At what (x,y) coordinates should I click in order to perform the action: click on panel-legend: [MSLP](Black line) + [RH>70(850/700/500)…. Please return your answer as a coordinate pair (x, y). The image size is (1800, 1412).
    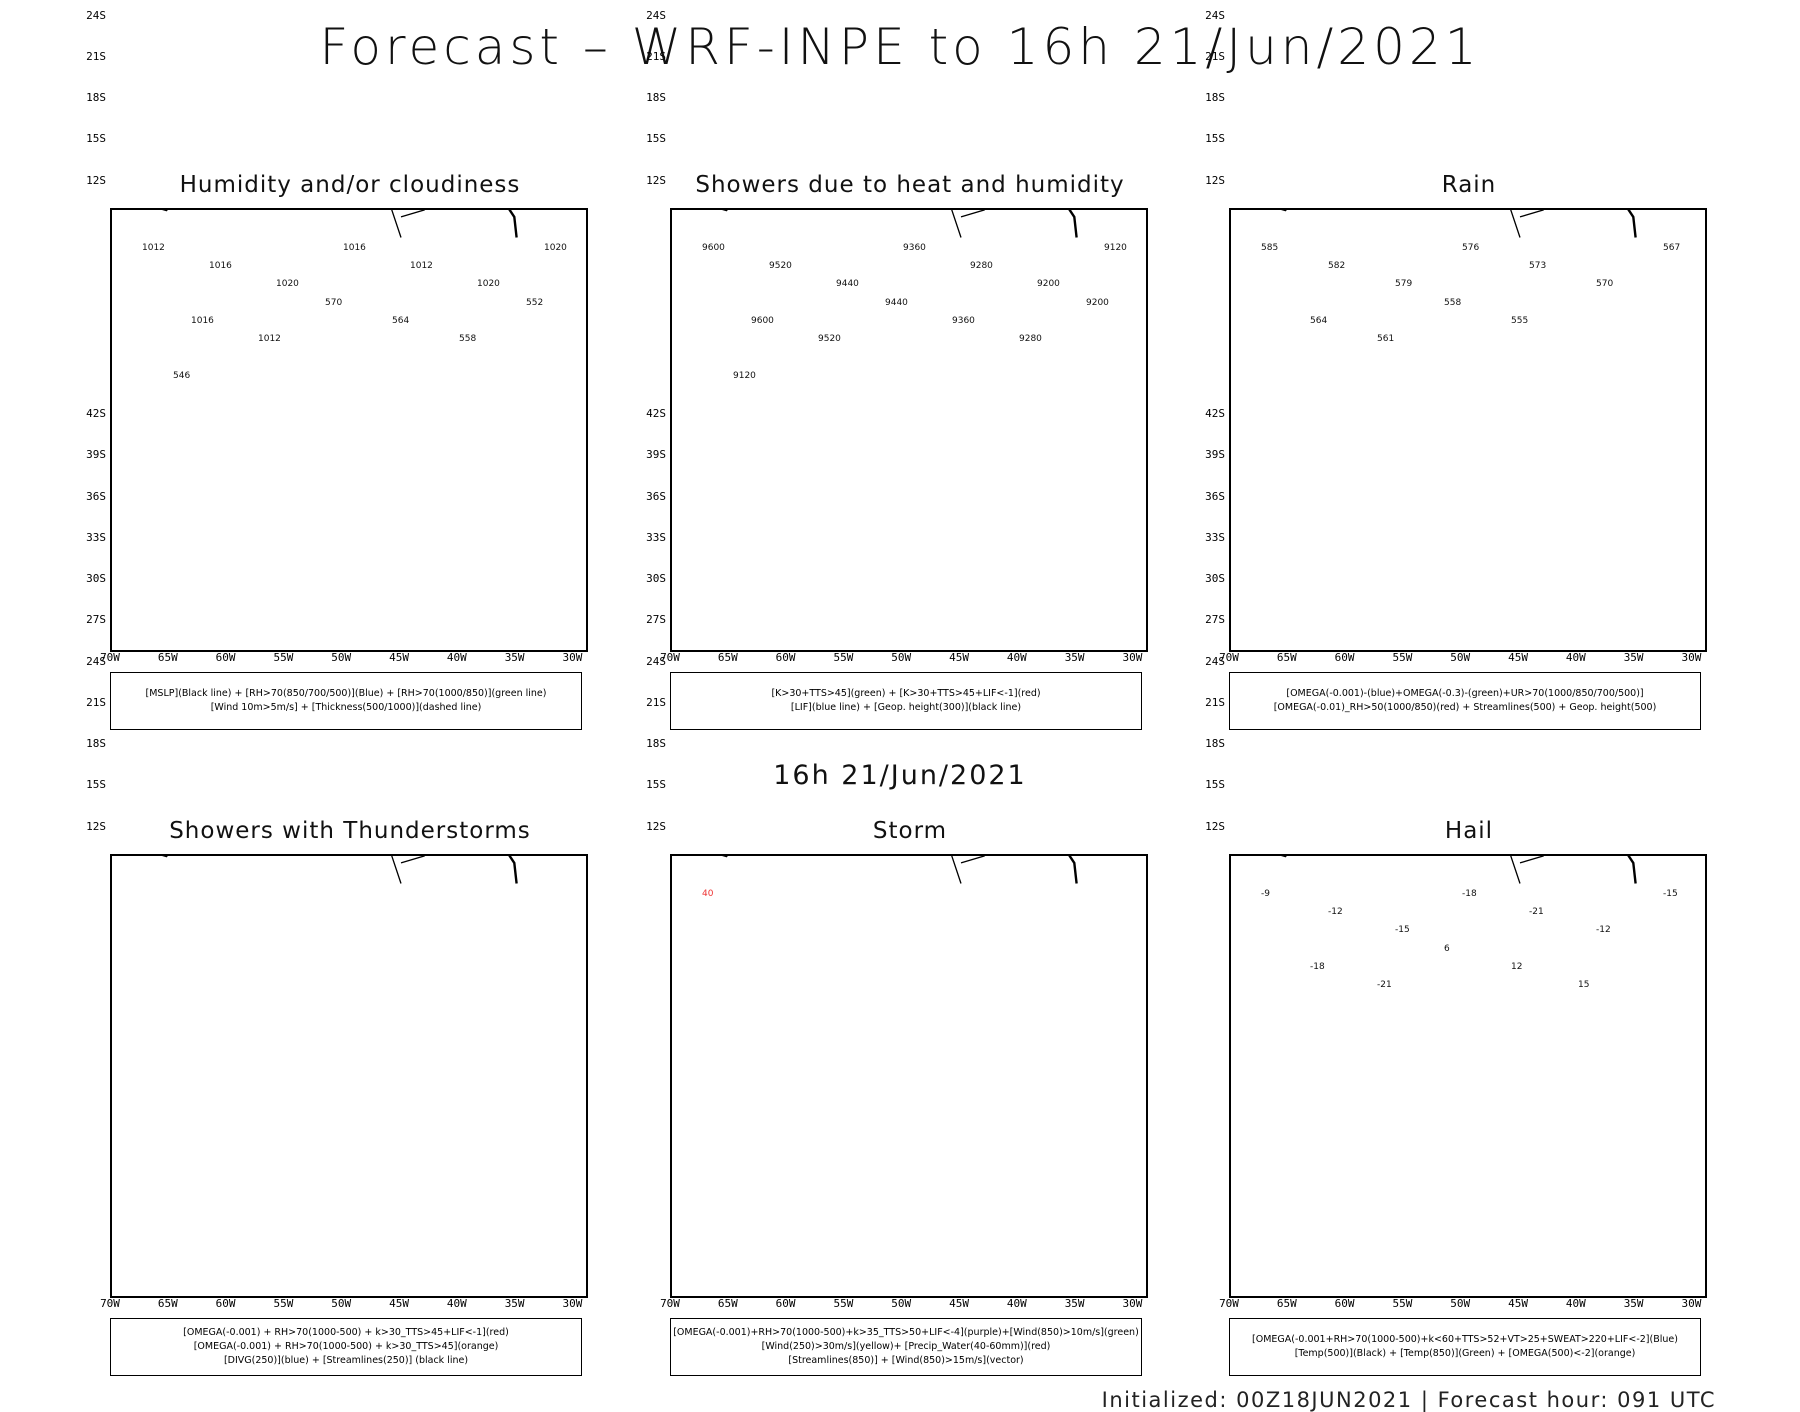
    Looking at the image, I should click on (346, 701).